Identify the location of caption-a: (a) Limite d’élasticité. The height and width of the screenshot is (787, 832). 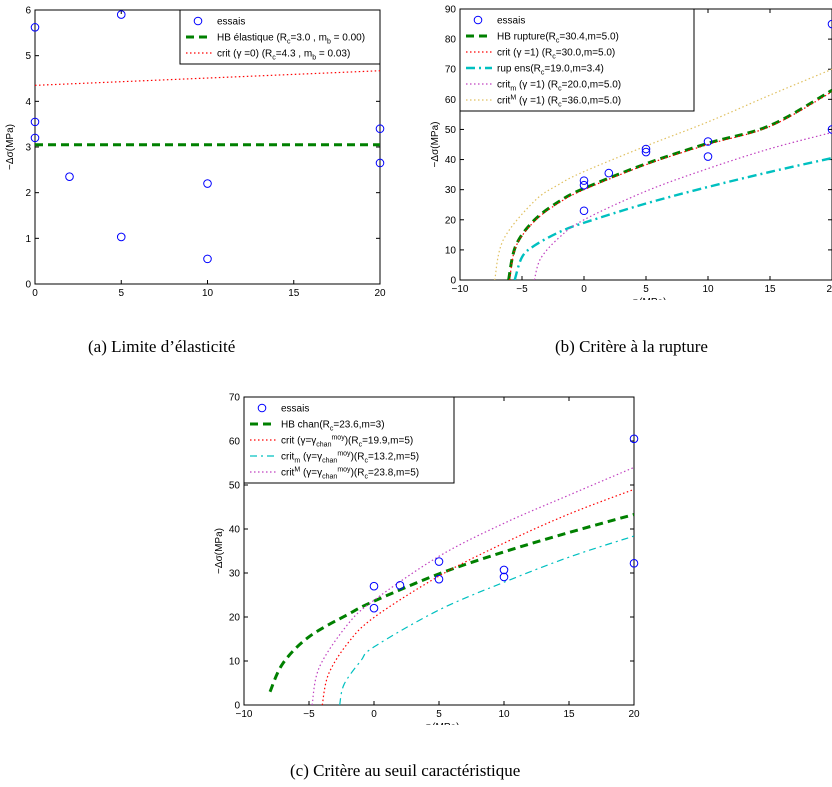
(162, 346).